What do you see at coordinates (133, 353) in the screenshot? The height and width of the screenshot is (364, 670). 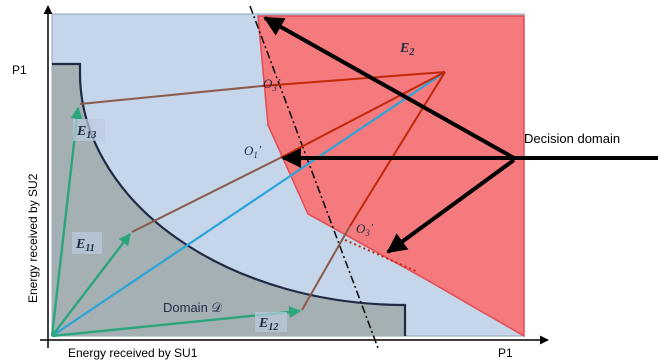 I see `x-axis-label: Energy received by SU1` at bounding box center [133, 353].